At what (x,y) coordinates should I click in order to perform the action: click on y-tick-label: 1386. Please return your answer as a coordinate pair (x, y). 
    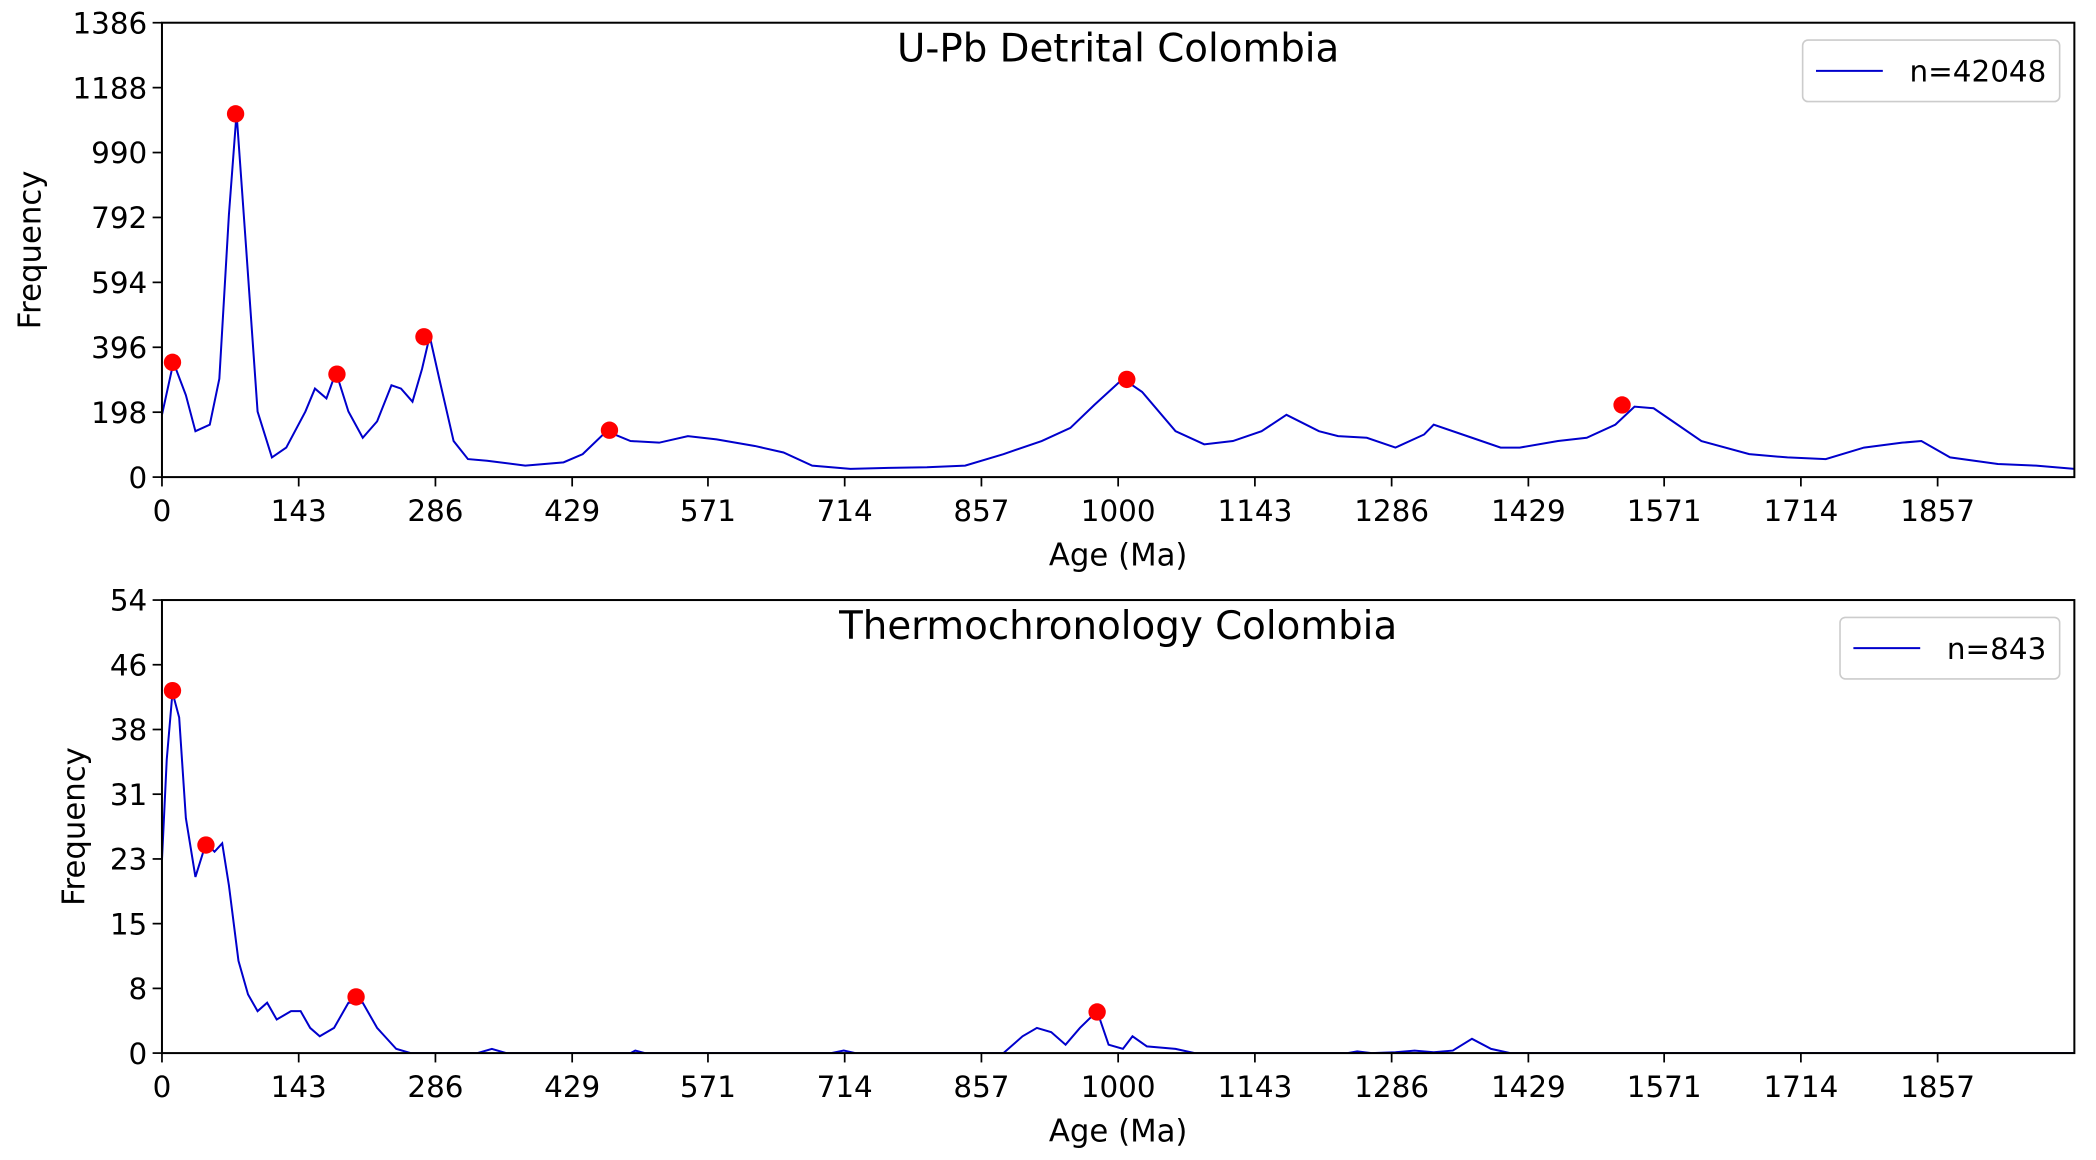
    Looking at the image, I should click on (109, 23).